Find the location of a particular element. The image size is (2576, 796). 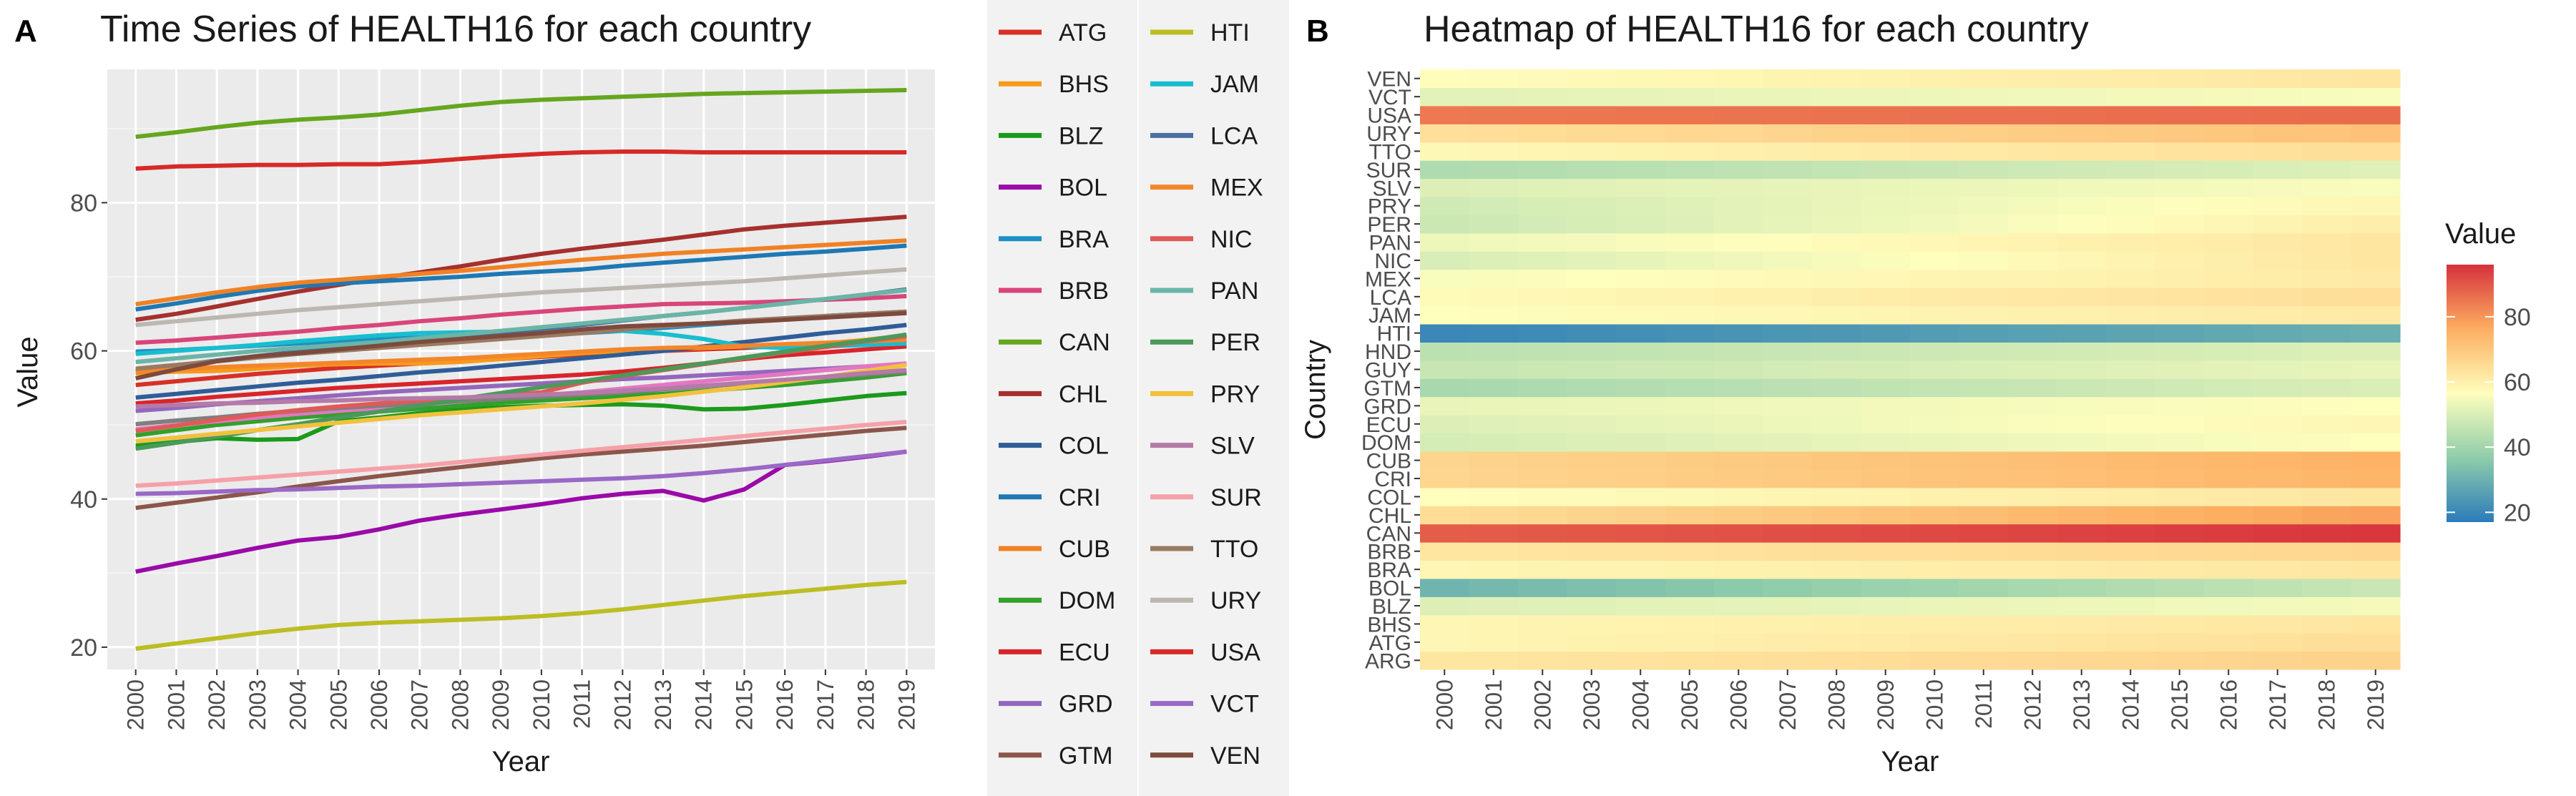

heatmap-cell-ecu-2013 is located at coordinates (2082, 424).